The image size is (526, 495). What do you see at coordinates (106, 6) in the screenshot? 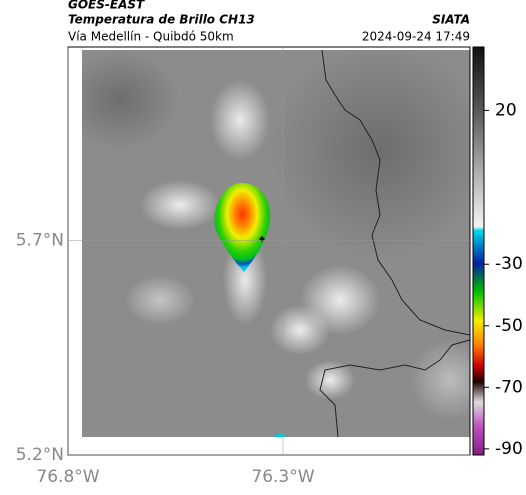
I see `source: GOES-EAST` at bounding box center [106, 6].